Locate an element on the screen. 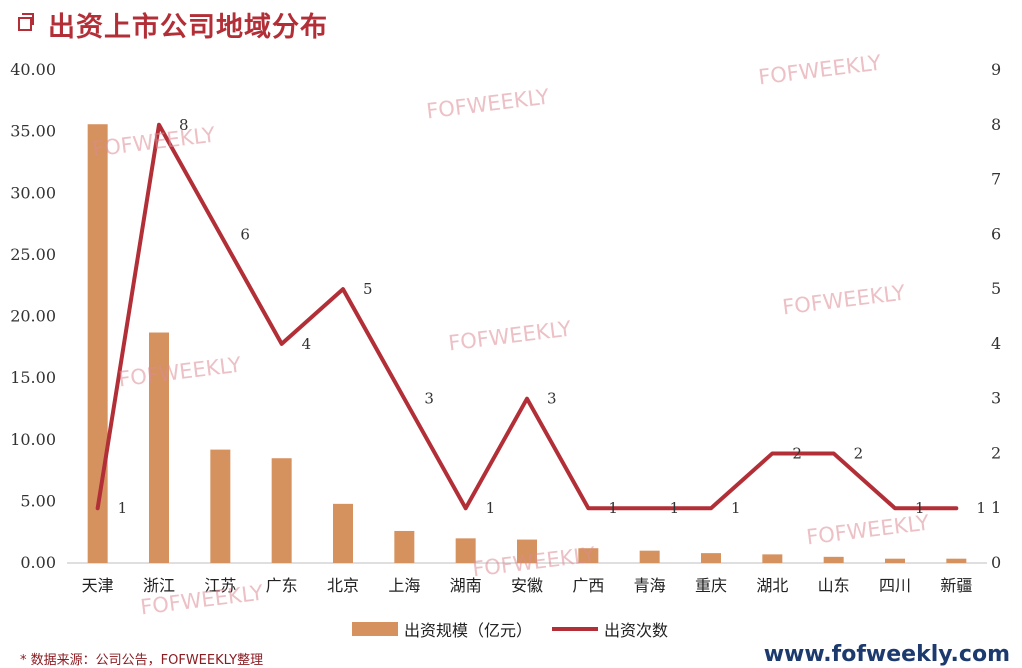 The width and height of the screenshot is (1022, 668). site-url: www.fofweekly.com is located at coordinates (886, 654).